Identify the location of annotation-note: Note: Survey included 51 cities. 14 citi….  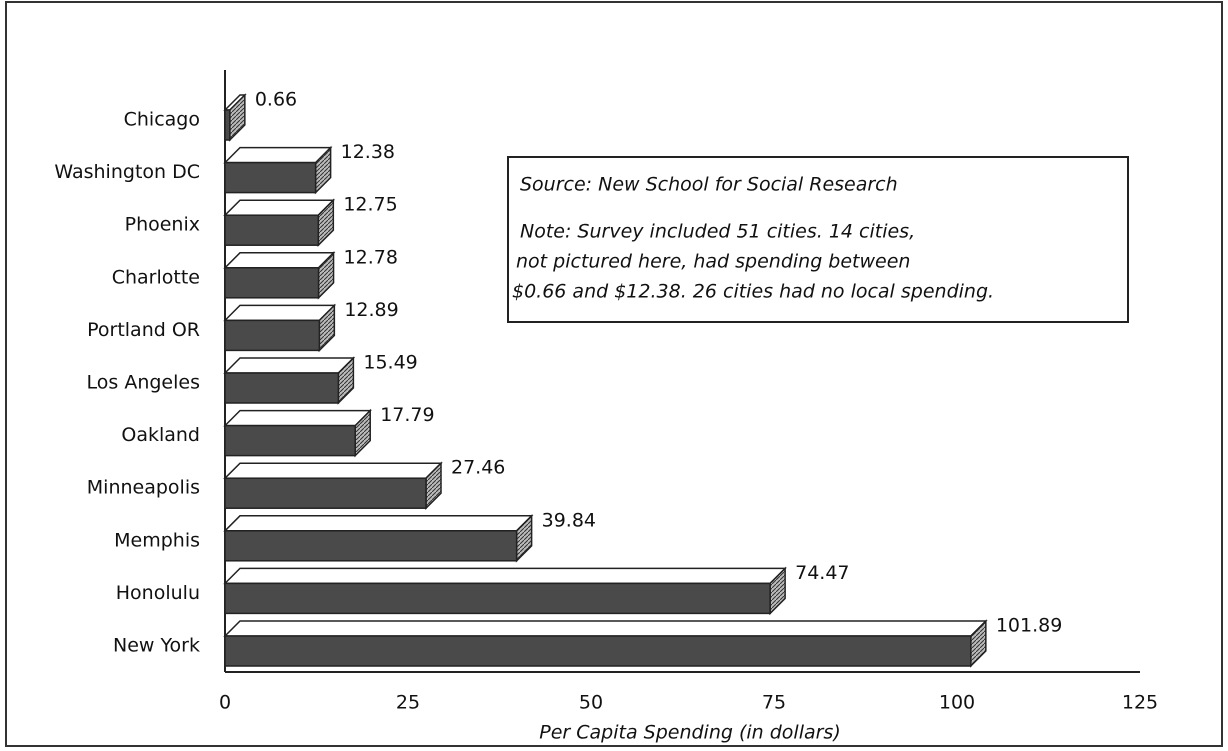
(717, 232).